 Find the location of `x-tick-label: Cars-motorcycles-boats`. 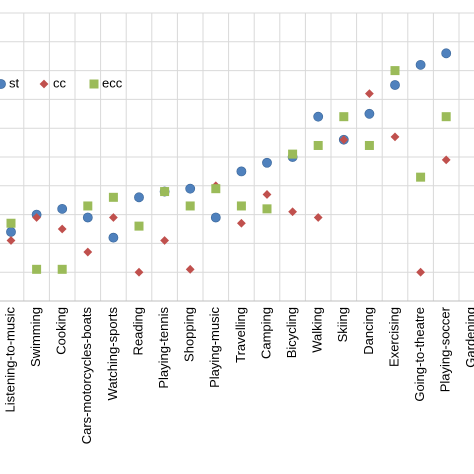

x-tick-label: Cars-motorcycles-boats is located at coordinates (86, 376).